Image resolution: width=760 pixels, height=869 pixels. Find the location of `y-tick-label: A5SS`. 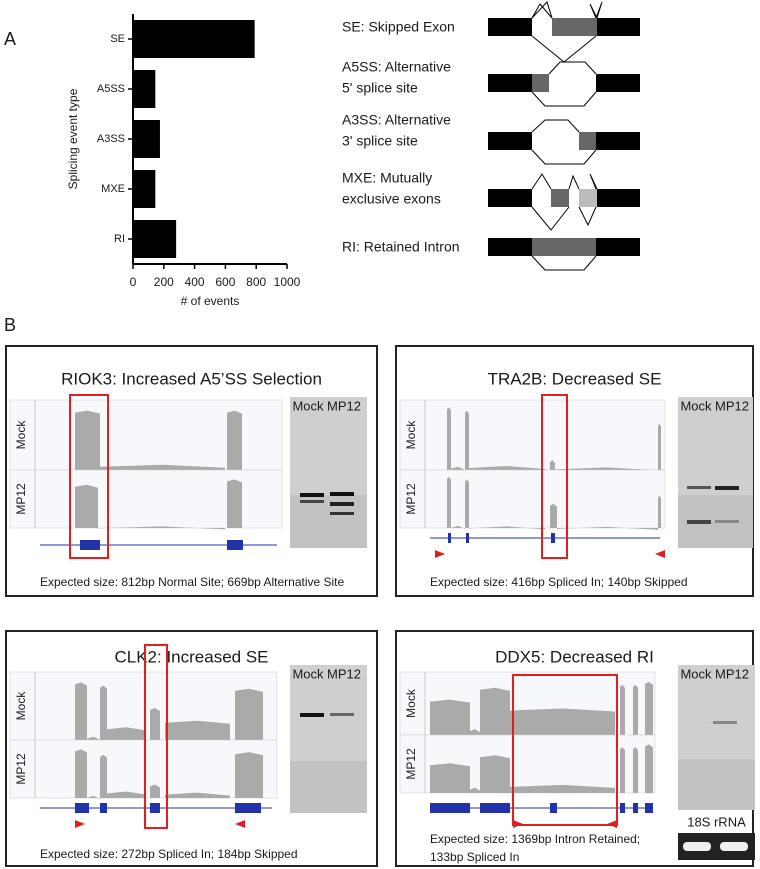

y-tick-label: A5SS is located at coordinates (111, 89).